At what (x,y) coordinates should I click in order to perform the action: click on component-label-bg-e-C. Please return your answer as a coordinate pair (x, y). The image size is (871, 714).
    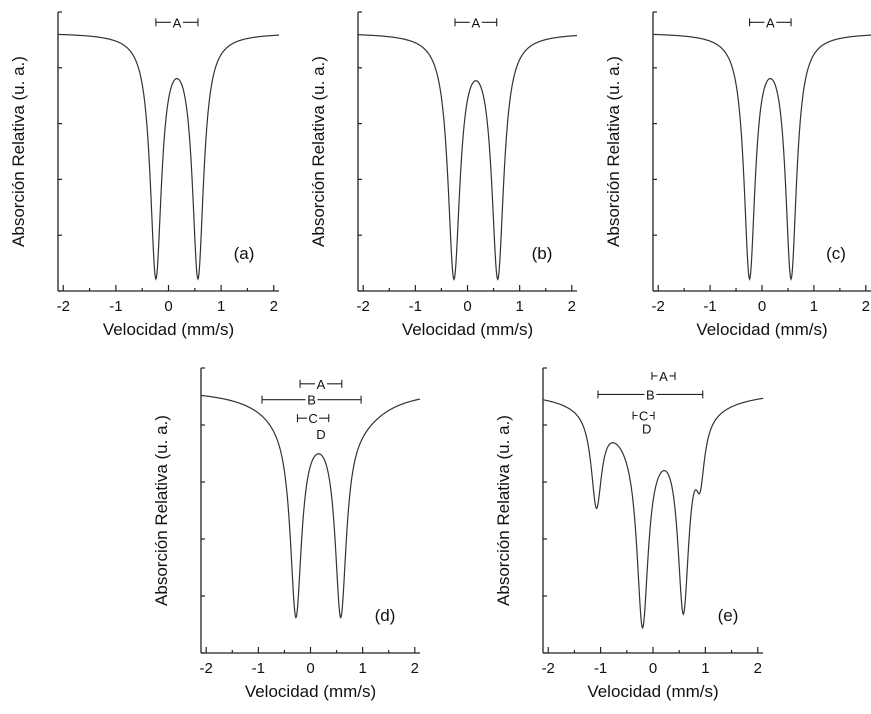
    Looking at the image, I should click on (643, 415).